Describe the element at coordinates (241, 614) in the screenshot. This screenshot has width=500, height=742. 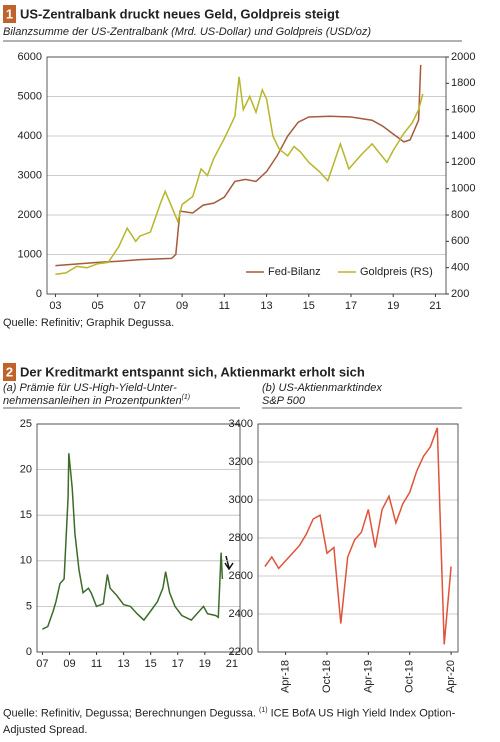
I see `y-tick-label: 2400` at that location.